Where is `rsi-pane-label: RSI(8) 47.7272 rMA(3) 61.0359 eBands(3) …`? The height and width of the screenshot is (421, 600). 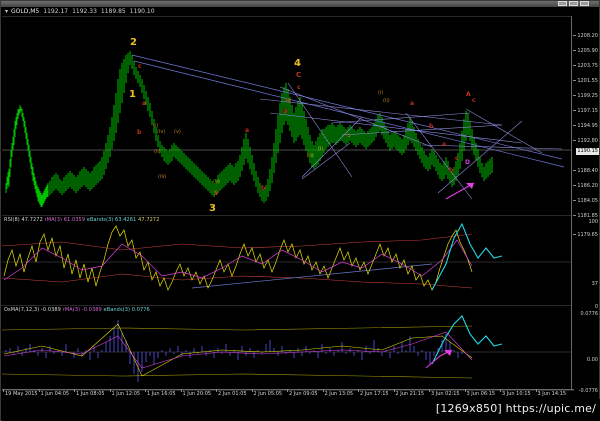 rsi-pane-label: RSI(8) 47.7272 rMA(3) 61.0359 eBands(3) … is located at coordinates (82, 220).